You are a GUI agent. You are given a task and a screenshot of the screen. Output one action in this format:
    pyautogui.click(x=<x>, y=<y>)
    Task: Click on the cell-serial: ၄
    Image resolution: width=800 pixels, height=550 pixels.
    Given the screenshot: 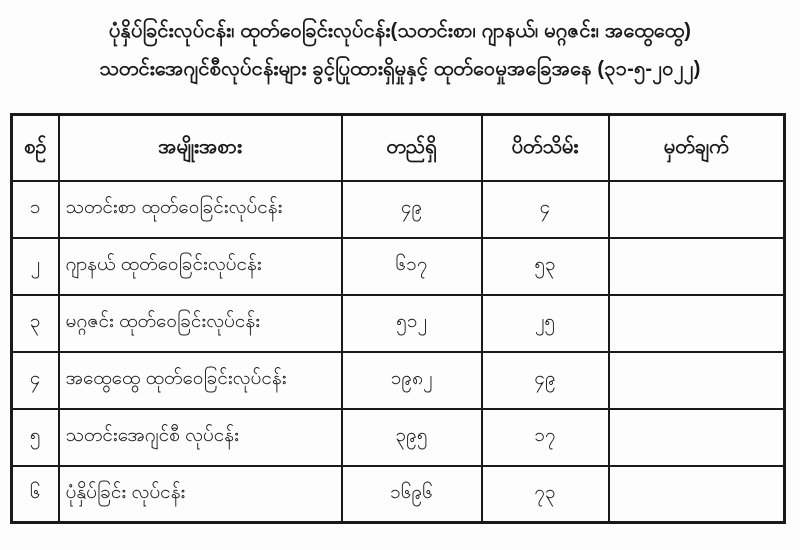 What is the action you would take?
    pyautogui.click(x=35, y=380)
    